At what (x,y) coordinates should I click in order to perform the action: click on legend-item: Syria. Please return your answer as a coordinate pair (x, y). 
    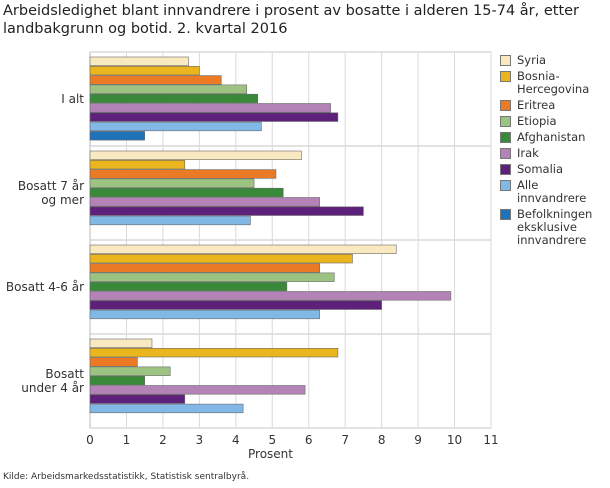
    Looking at the image, I should click on (555, 60).